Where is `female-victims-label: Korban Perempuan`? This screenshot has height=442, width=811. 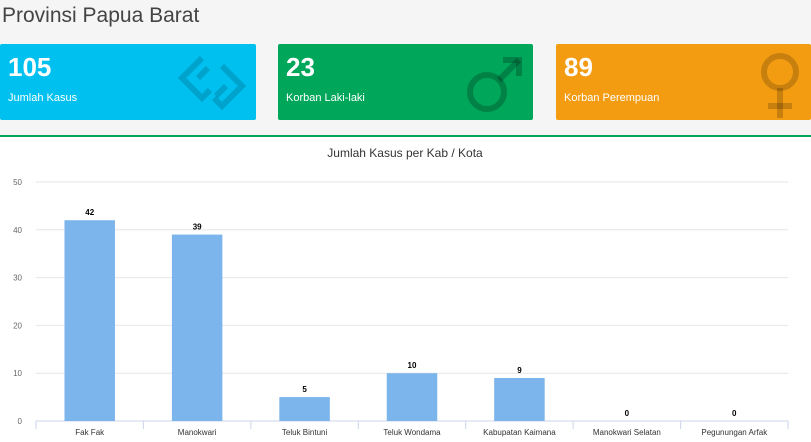
female-victims-label: Korban Perempuan is located at coordinates (612, 98).